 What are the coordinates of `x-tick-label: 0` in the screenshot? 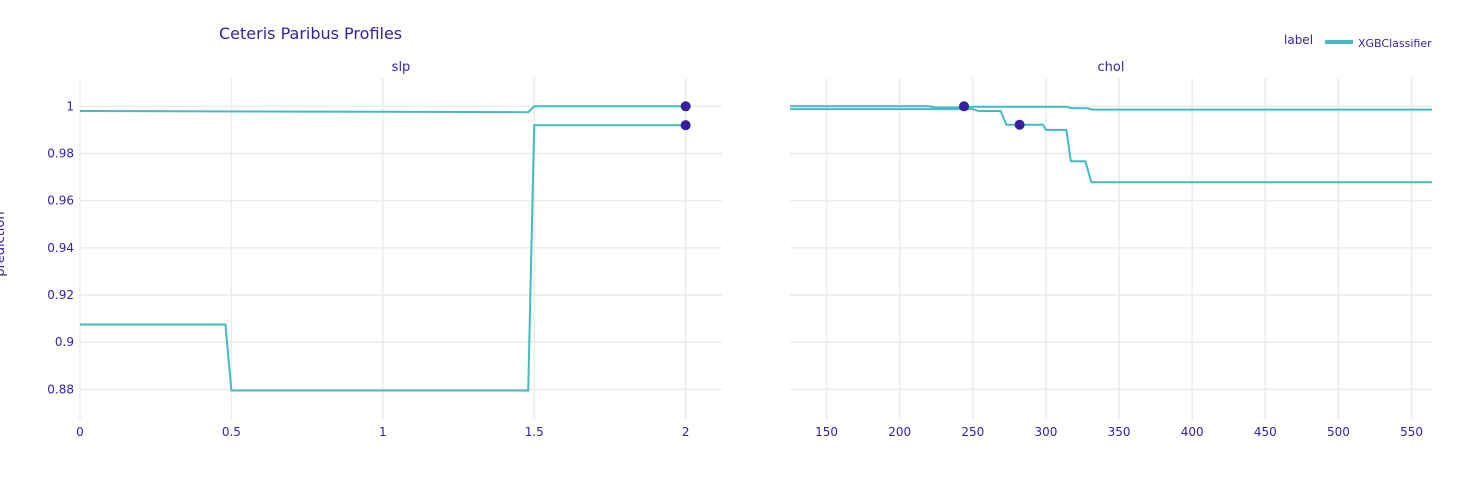 It's located at (80, 432).